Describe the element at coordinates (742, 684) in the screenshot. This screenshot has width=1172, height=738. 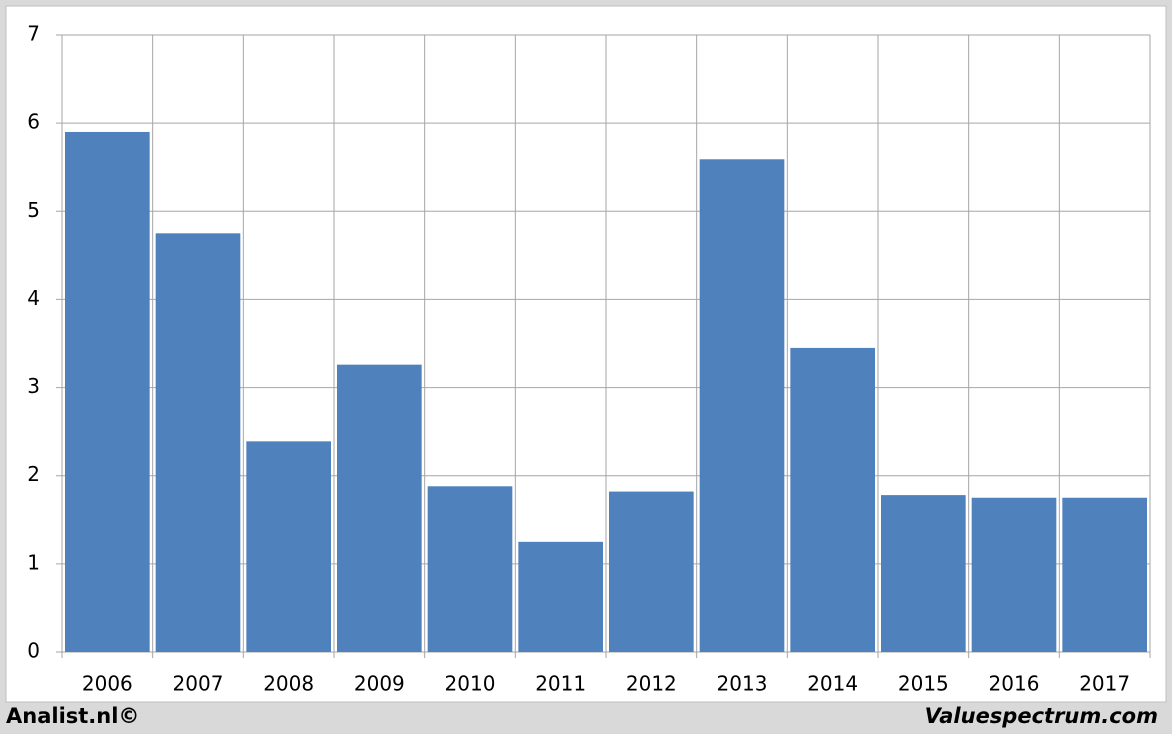
I see `x-tick-label: 2013` at that location.